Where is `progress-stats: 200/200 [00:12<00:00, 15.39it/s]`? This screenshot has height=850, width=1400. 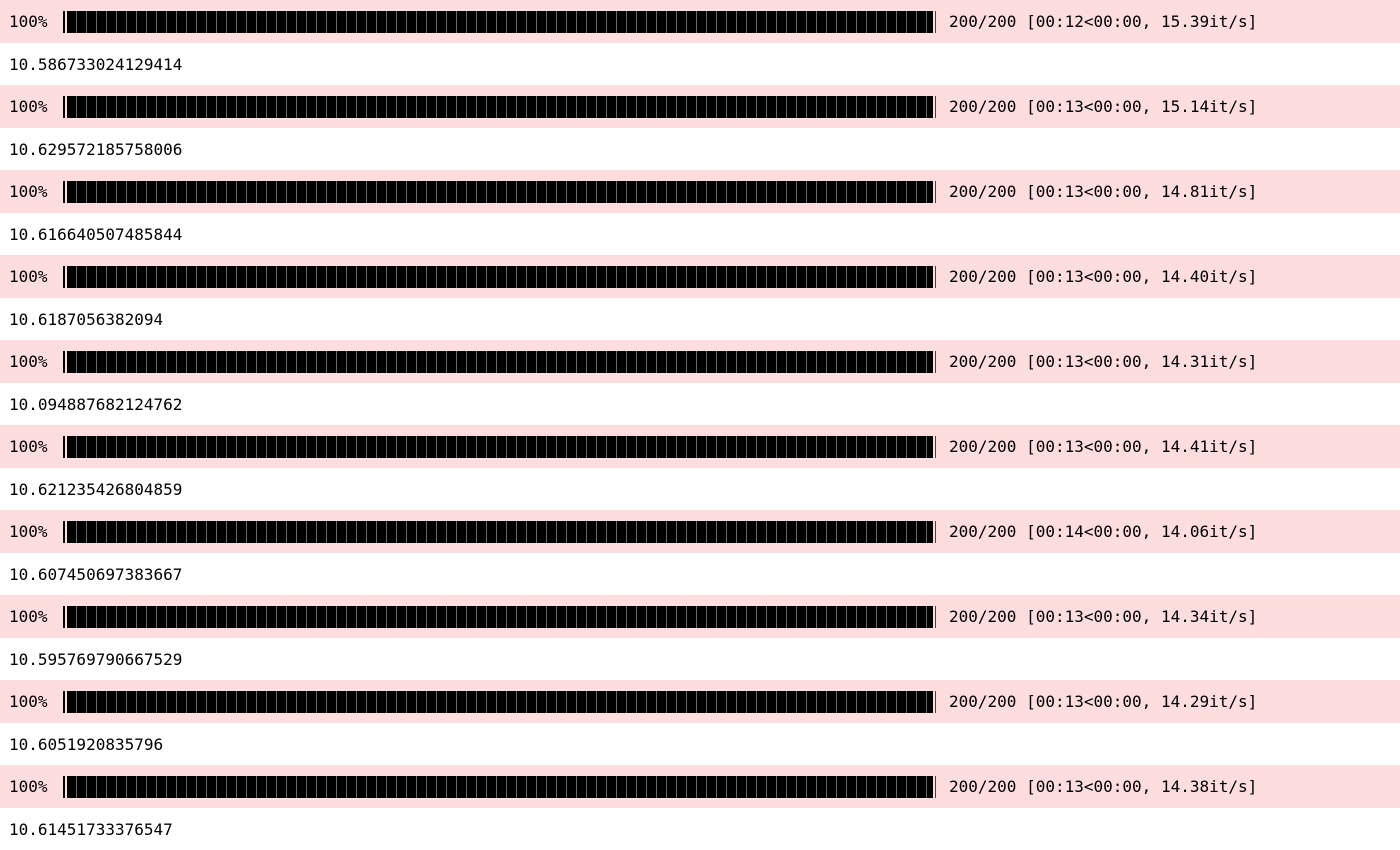
progress-stats: 200/200 [00:12<00:00, 15.39it/s] is located at coordinates (1096, 21).